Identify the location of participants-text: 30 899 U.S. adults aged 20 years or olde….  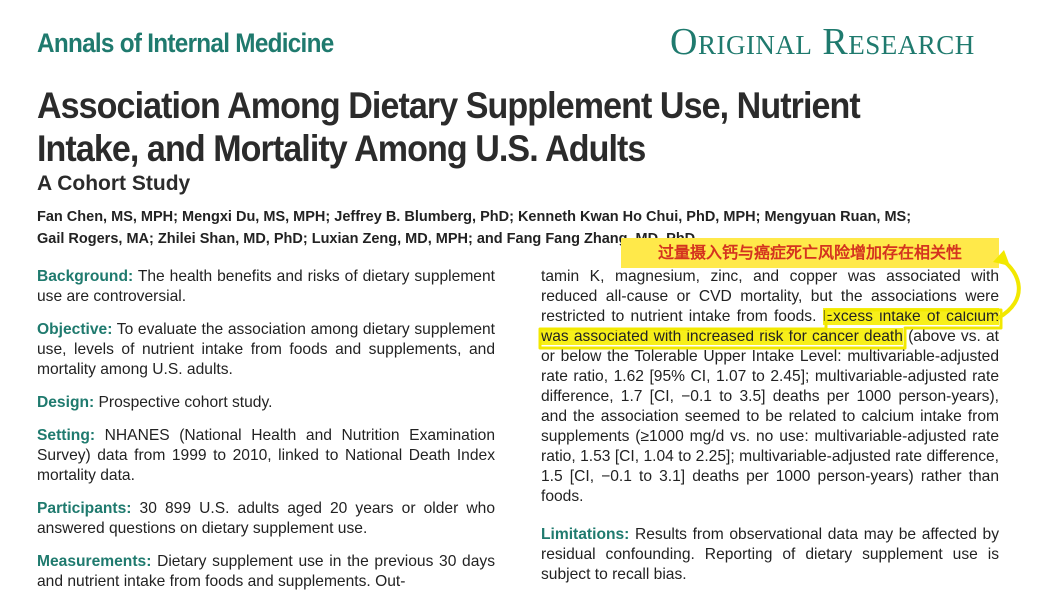
(266, 518).